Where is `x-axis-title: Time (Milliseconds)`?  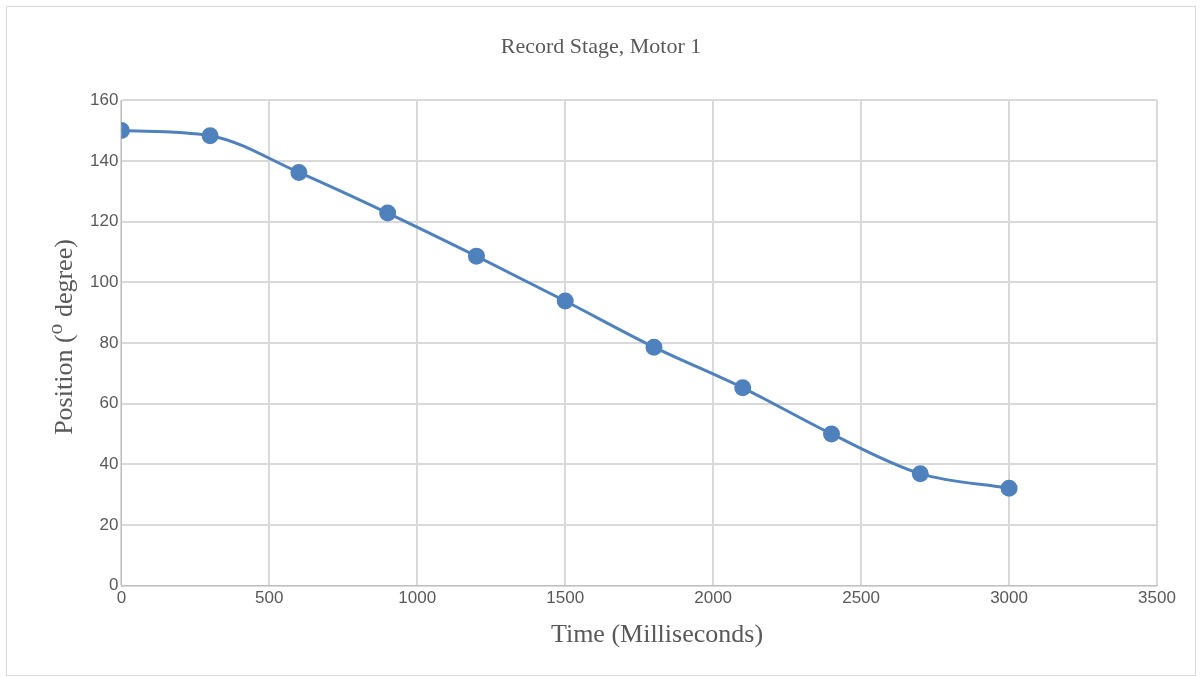 x-axis-title: Time (Milliseconds) is located at coordinates (657, 634).